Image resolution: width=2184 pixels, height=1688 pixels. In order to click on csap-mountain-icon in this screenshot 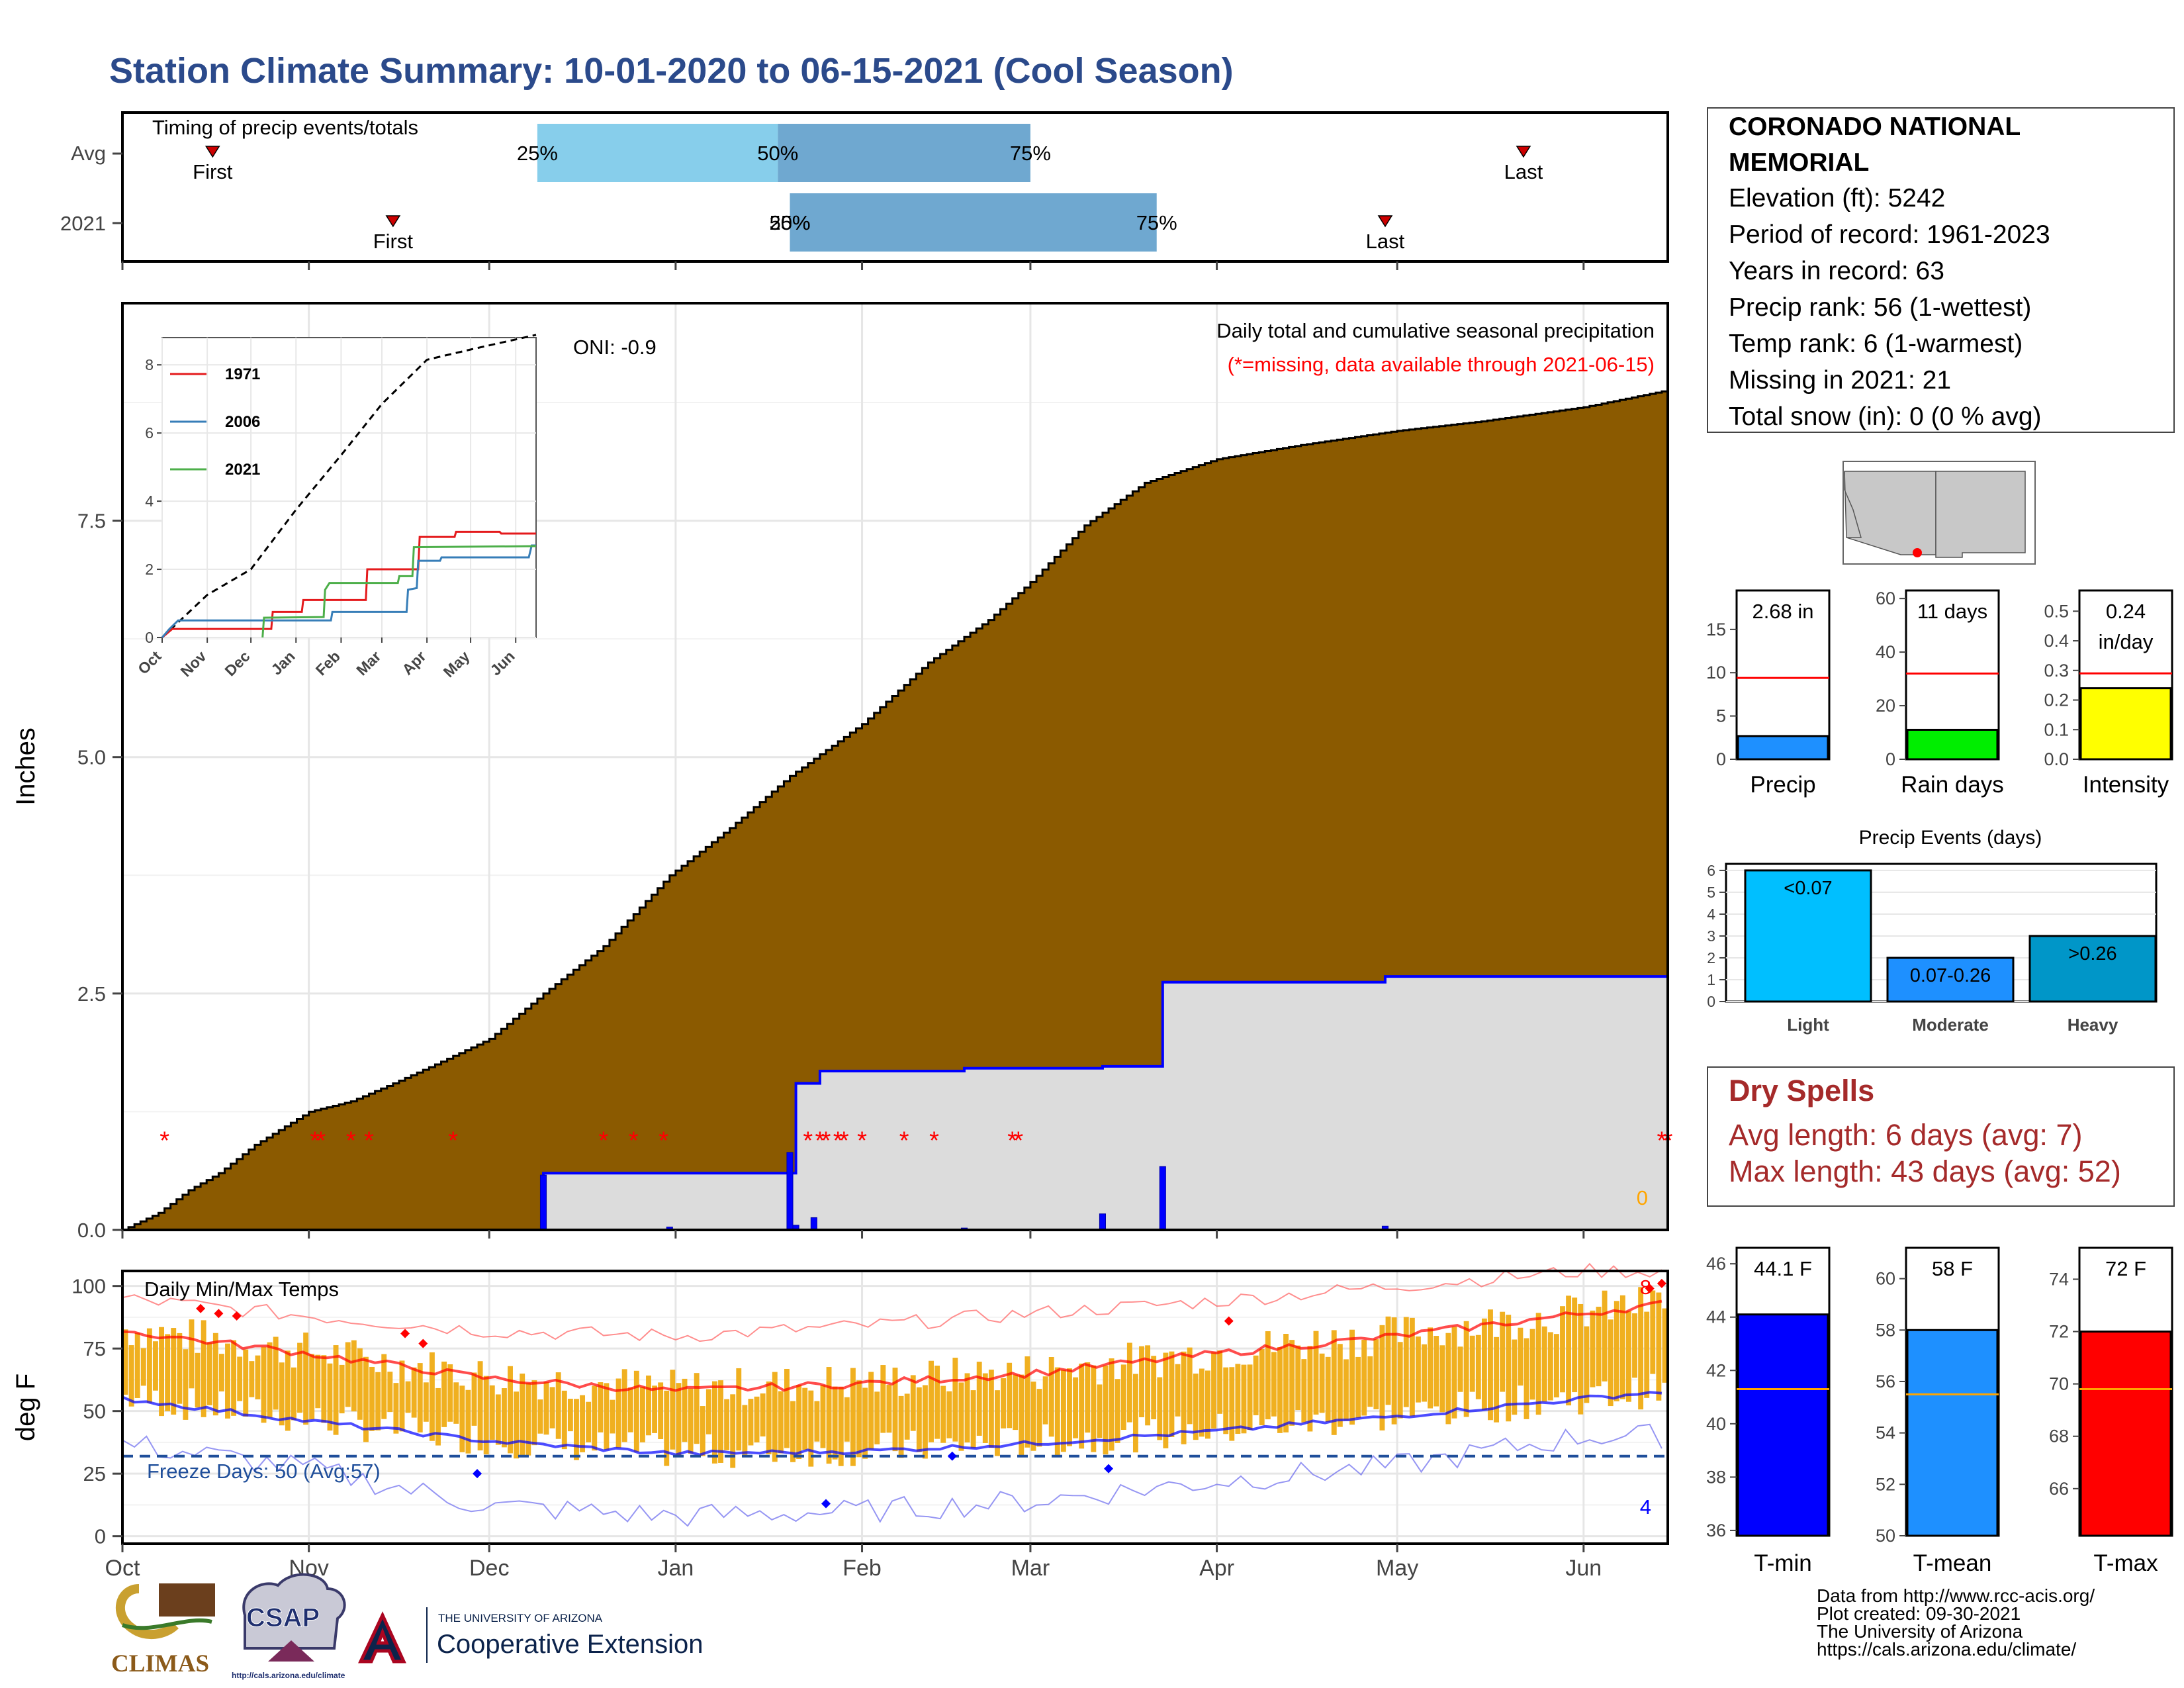, I will do `click(291, 1651)`.